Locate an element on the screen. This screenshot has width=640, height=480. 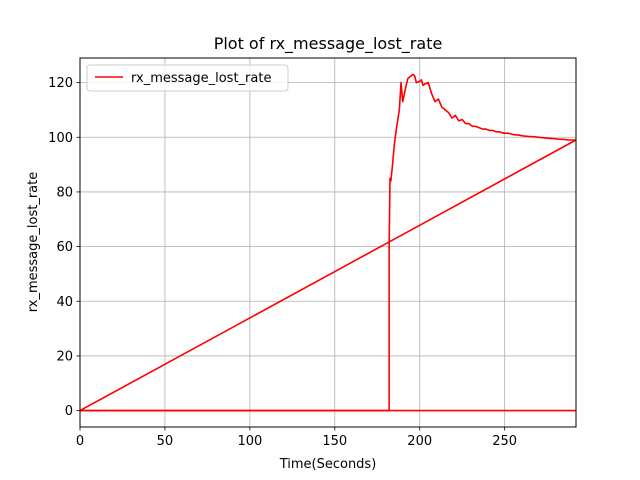
y-tick-label: 60 is located at coordinates (64, 247).